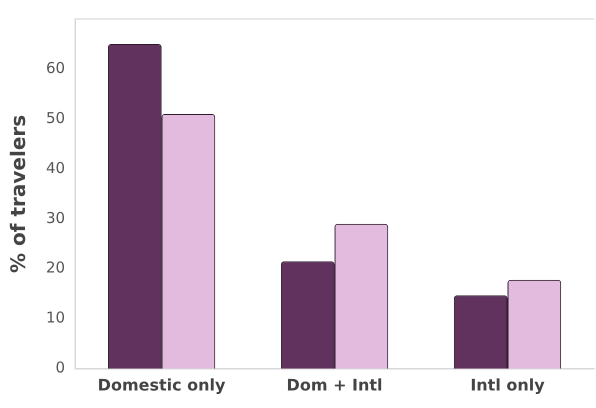  What do you see at coordinates (18, 193) in the screenshot?
I see `y-axis-title: % of travelers` at bounding box center [18, 193].